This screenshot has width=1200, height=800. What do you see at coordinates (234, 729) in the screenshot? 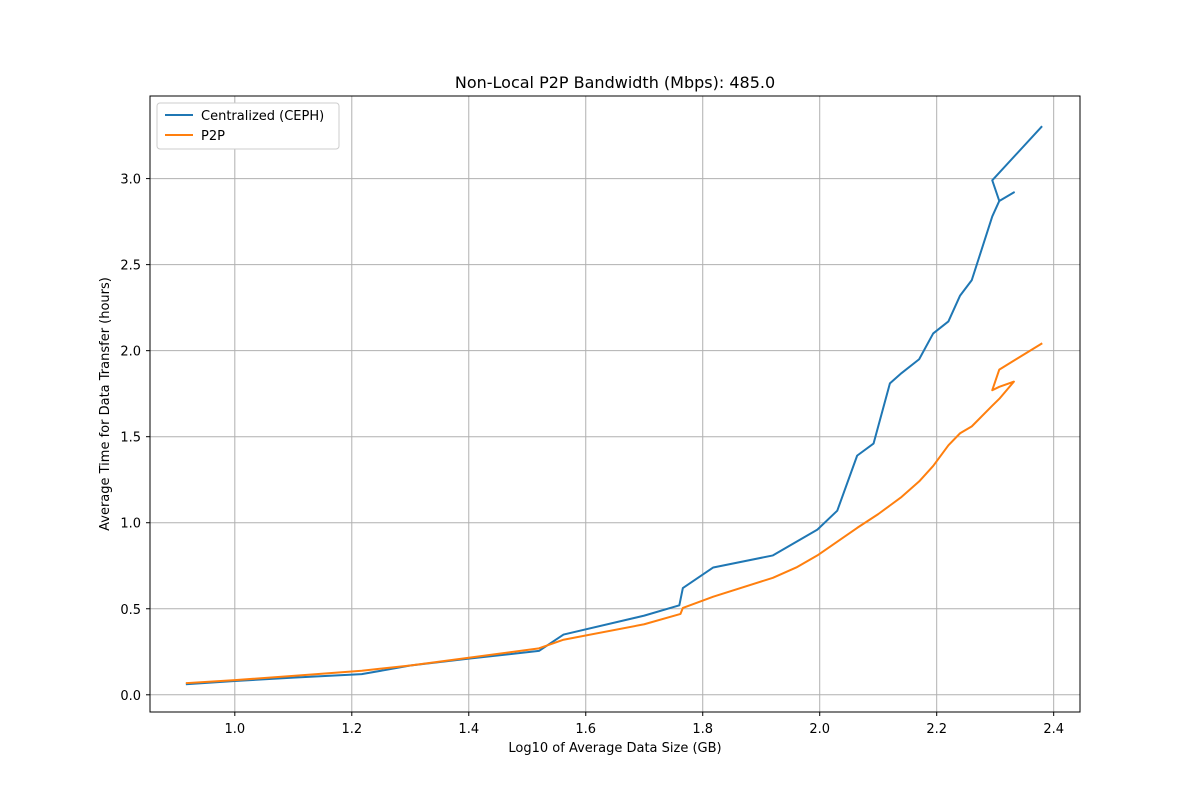
I see `x-tick-label: 1.0` at bounding box center [234, 729].